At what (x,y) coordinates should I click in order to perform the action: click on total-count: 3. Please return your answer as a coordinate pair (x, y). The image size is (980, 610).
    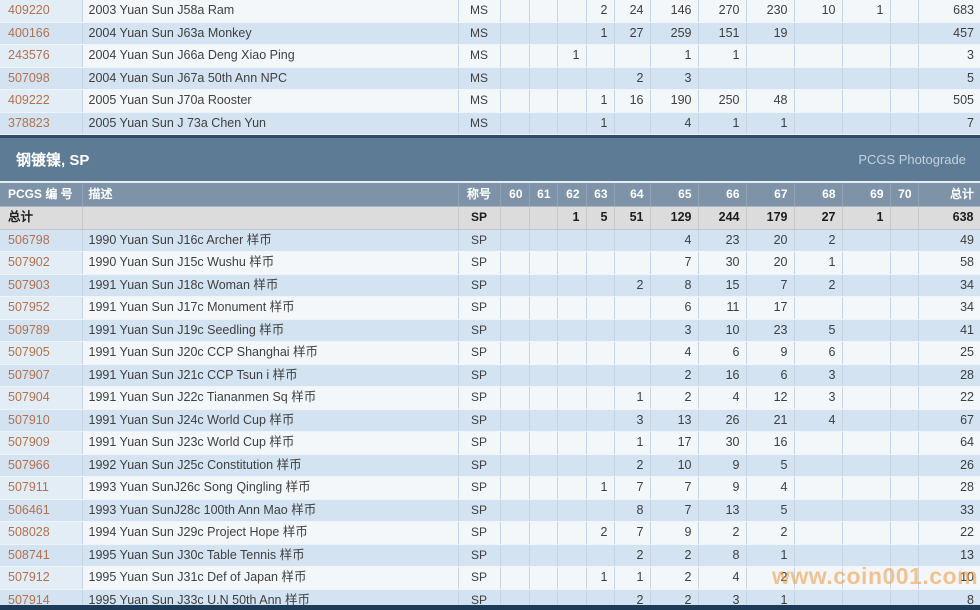
    Looking at the image, I should click on (949, 56).